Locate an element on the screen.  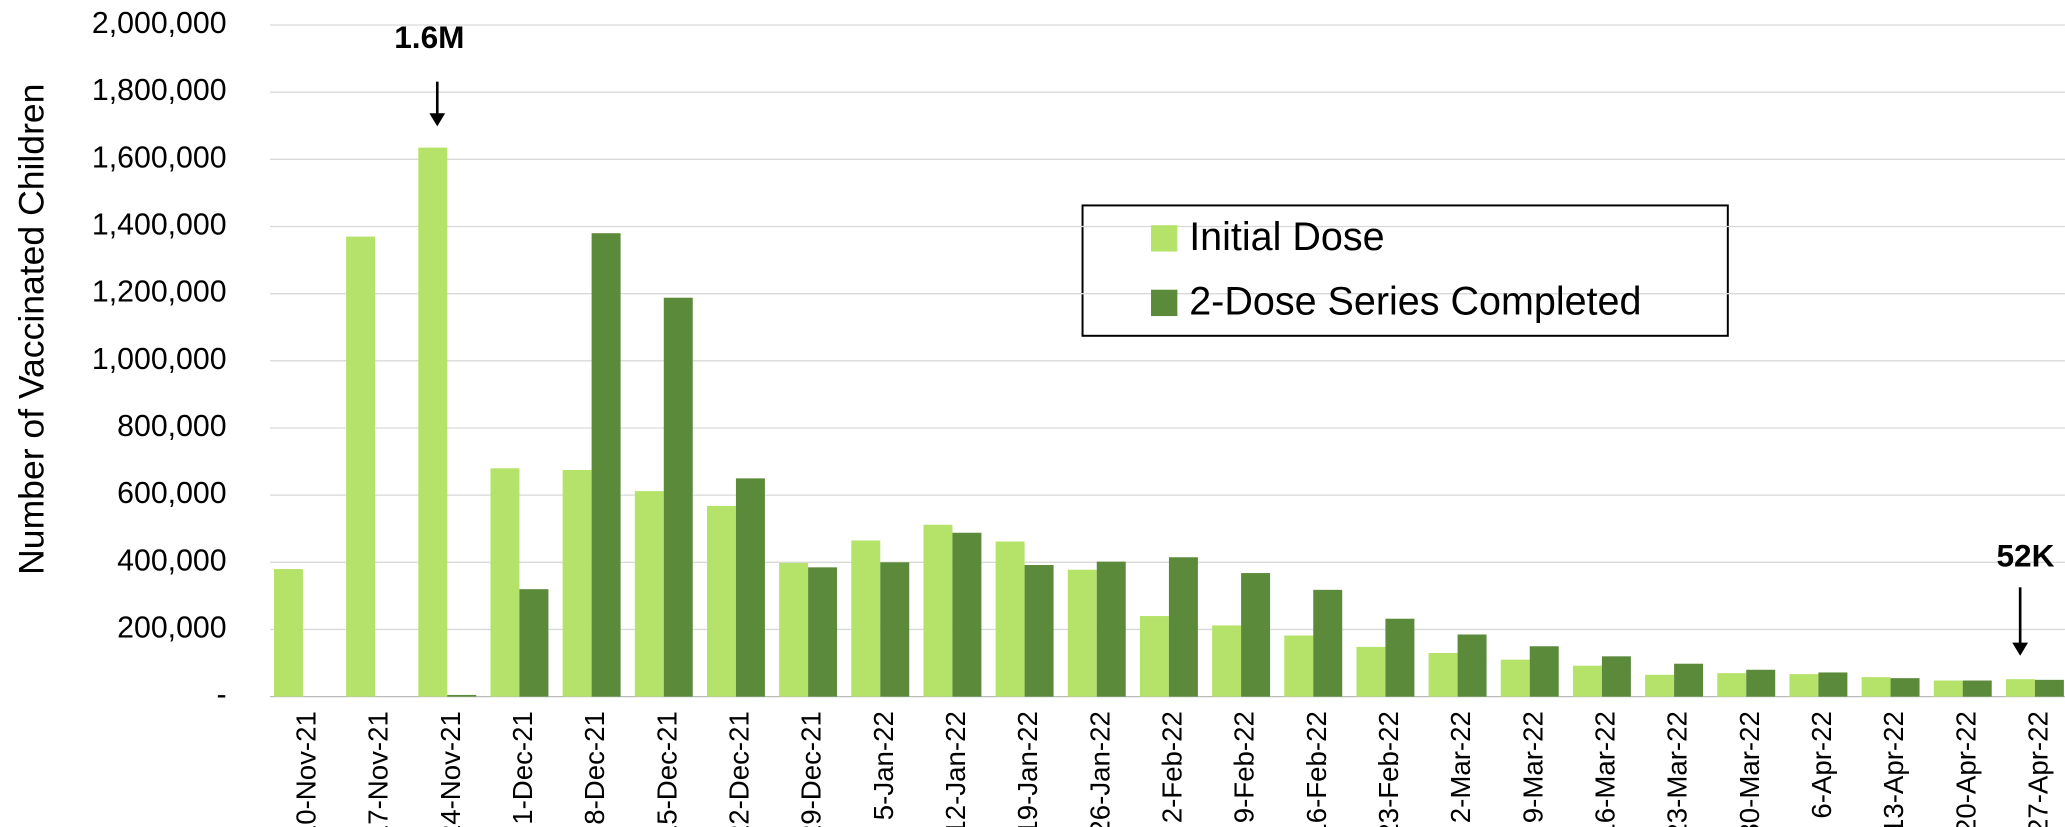
x-tick-label: 2-Feb-22 is located at coordinates (1171, 767).